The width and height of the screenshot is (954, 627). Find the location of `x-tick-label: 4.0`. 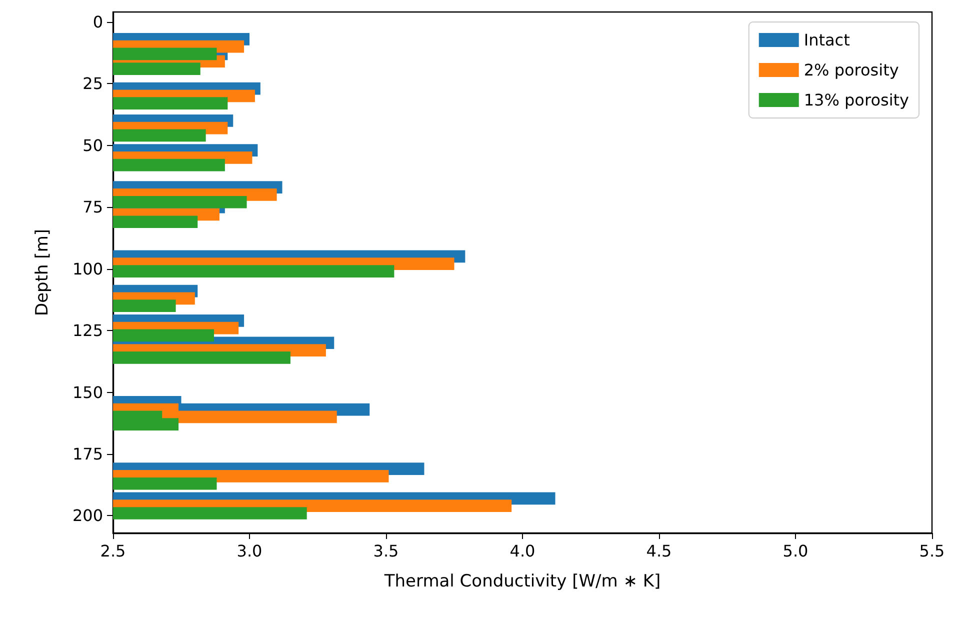

x-tick-label: 4.0 is located at coordinates (523, 551).